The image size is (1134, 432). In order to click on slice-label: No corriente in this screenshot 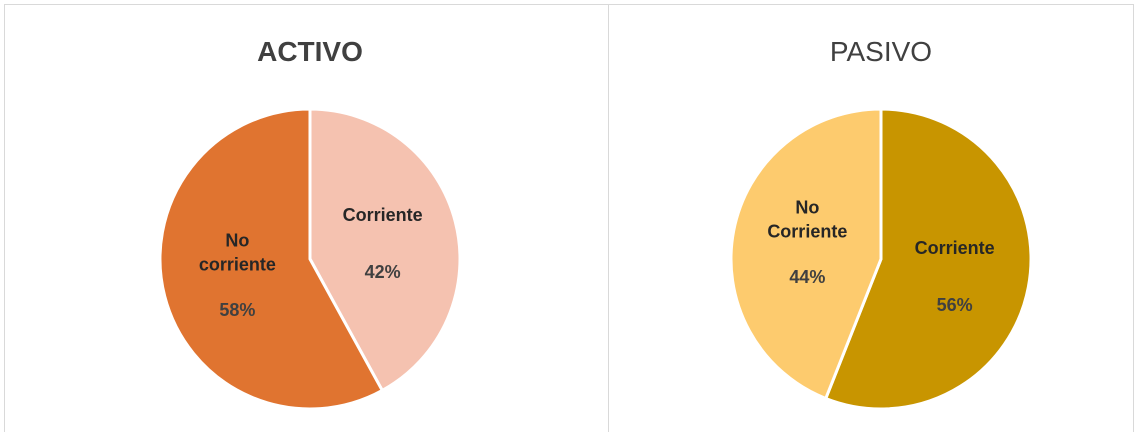, I will do `click(237, 252)`.